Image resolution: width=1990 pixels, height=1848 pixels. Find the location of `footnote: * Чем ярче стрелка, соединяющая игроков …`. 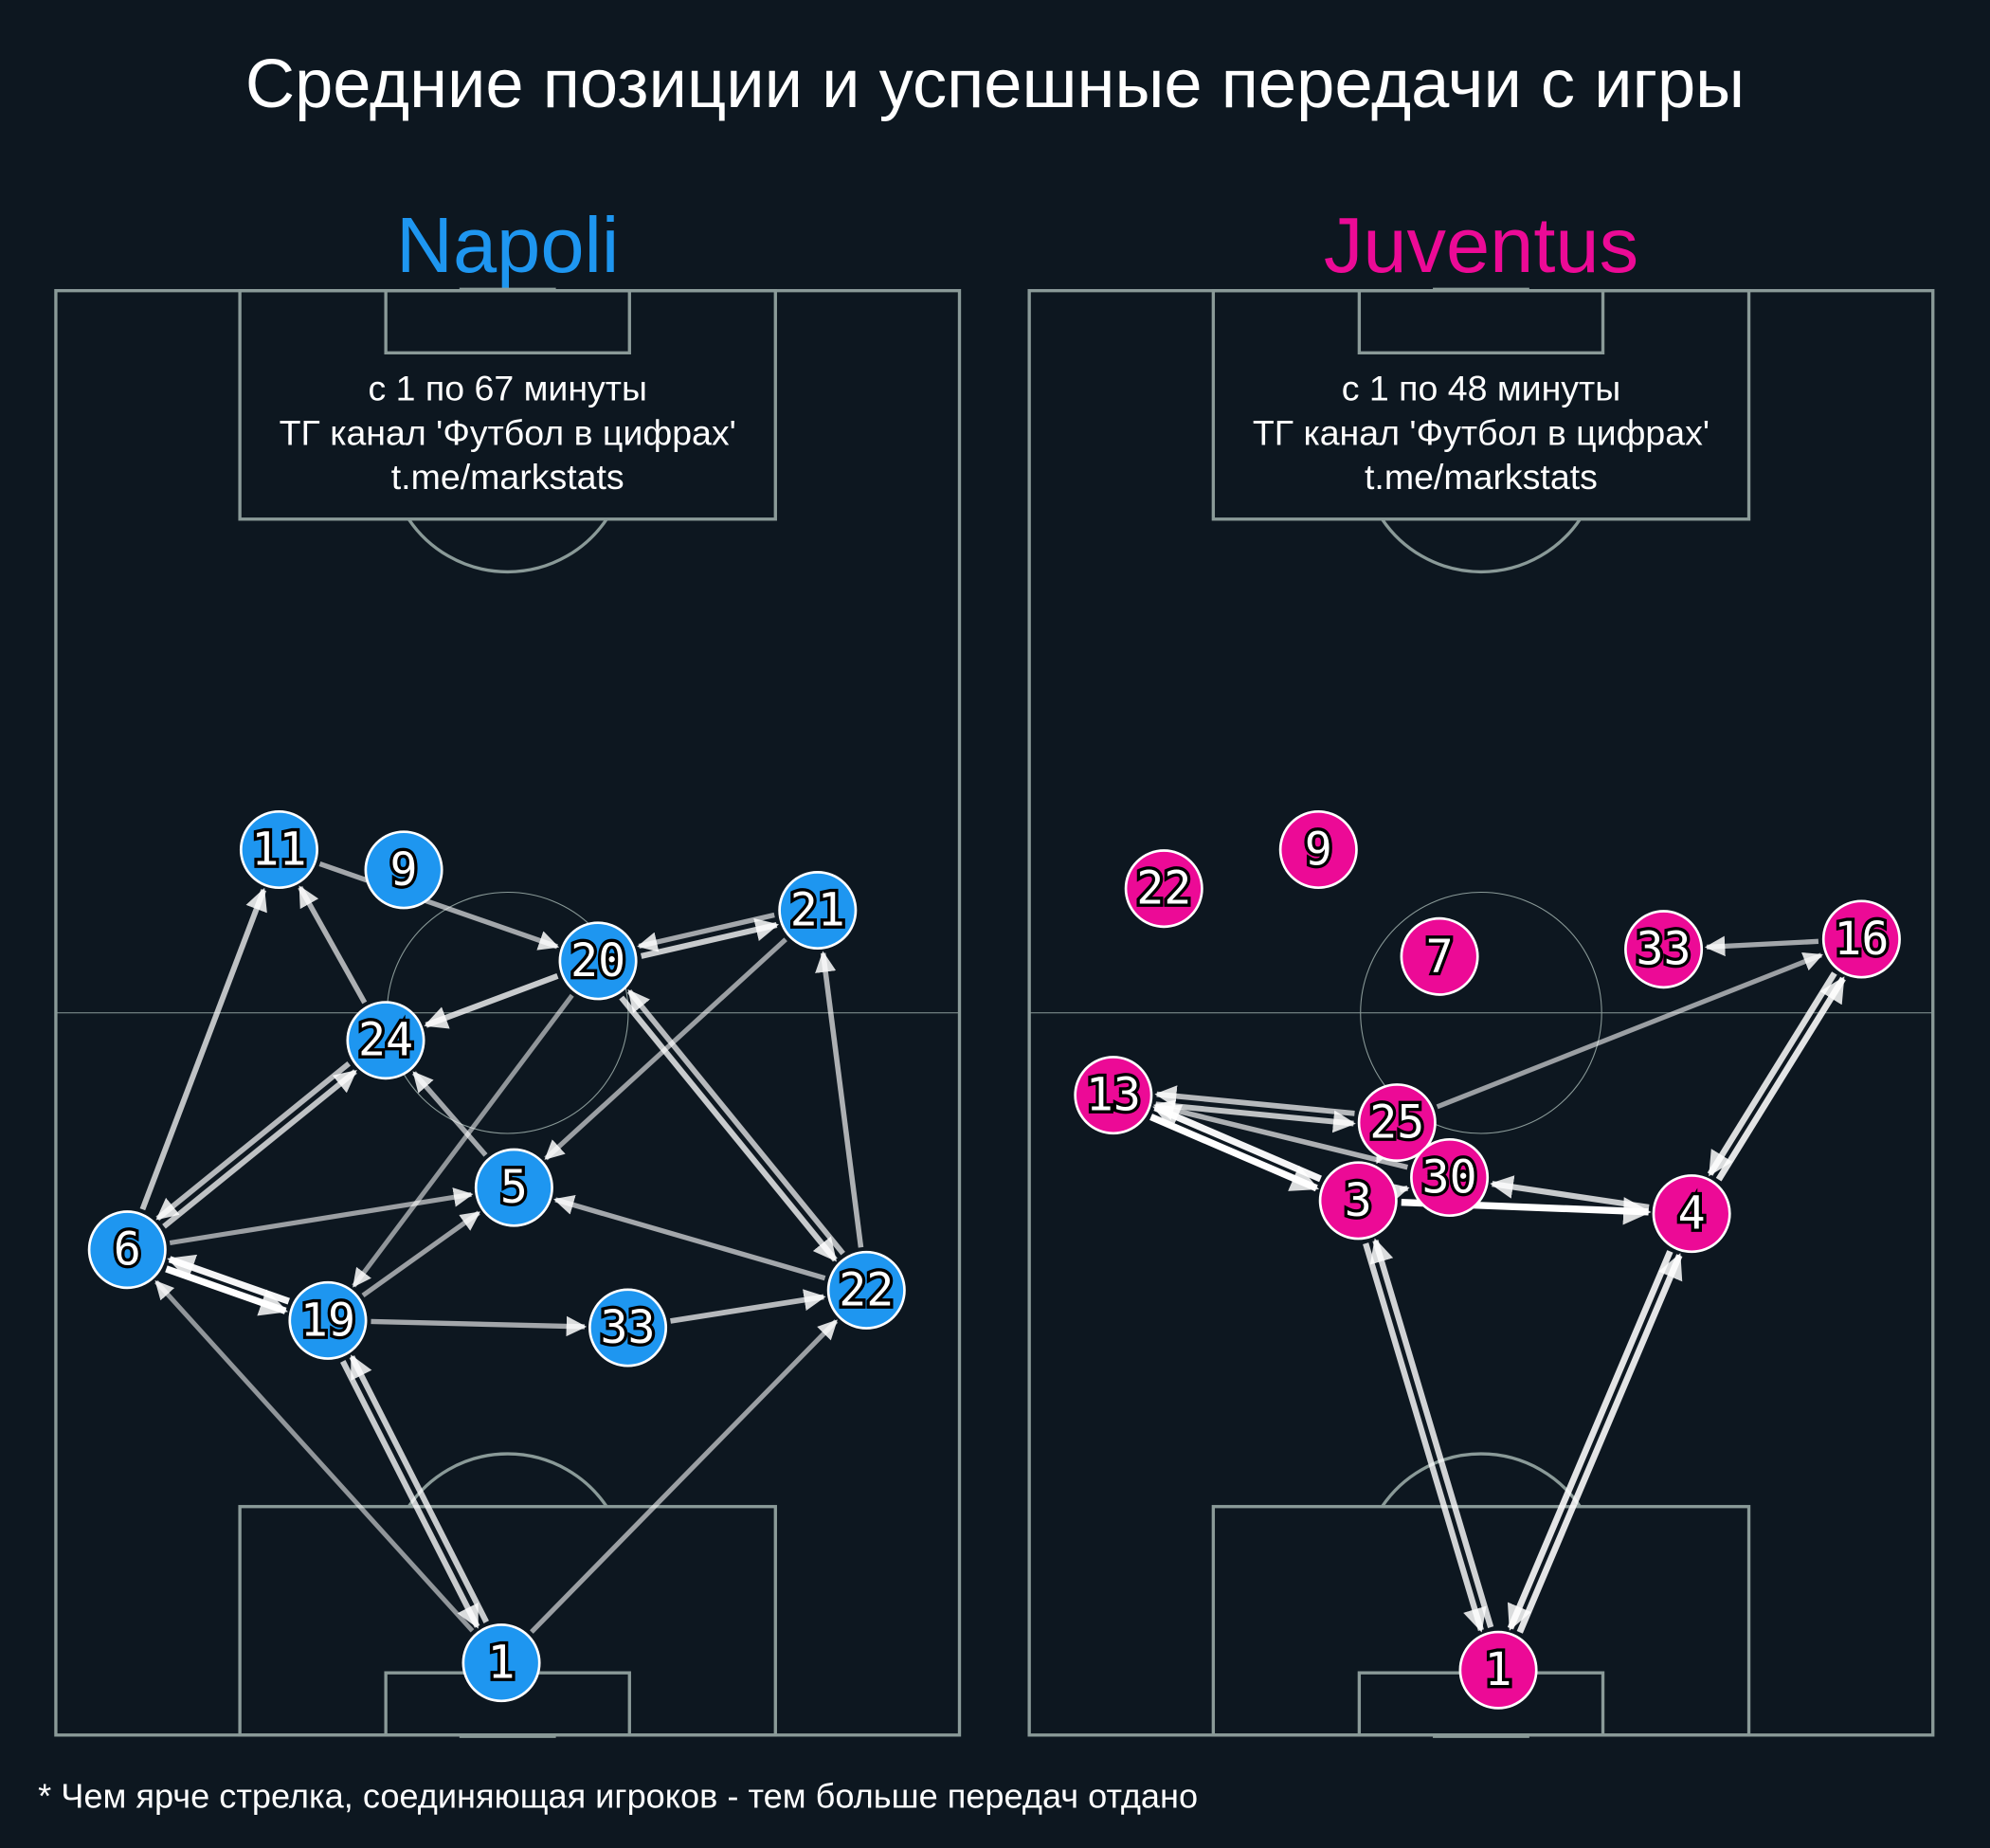

footnote: * Чем ярче стрелка, соединяющая игроков … is located at coordinates (618, 1795).